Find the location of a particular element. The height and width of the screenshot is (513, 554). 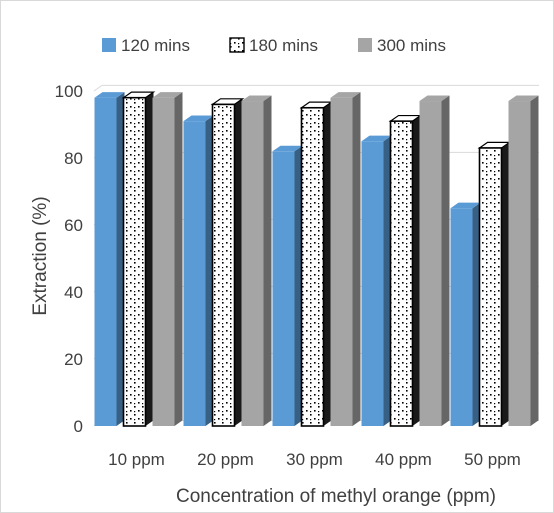

x-tick-label: 30 ppm is located at coordinates (314, 459).